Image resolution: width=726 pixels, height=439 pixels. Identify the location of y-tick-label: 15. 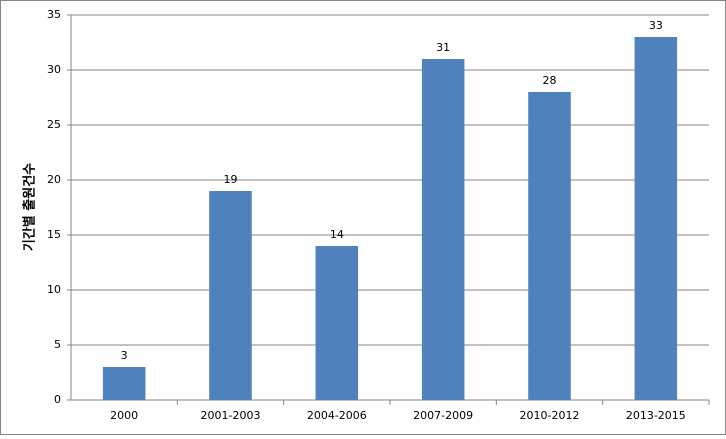
(54, 234).